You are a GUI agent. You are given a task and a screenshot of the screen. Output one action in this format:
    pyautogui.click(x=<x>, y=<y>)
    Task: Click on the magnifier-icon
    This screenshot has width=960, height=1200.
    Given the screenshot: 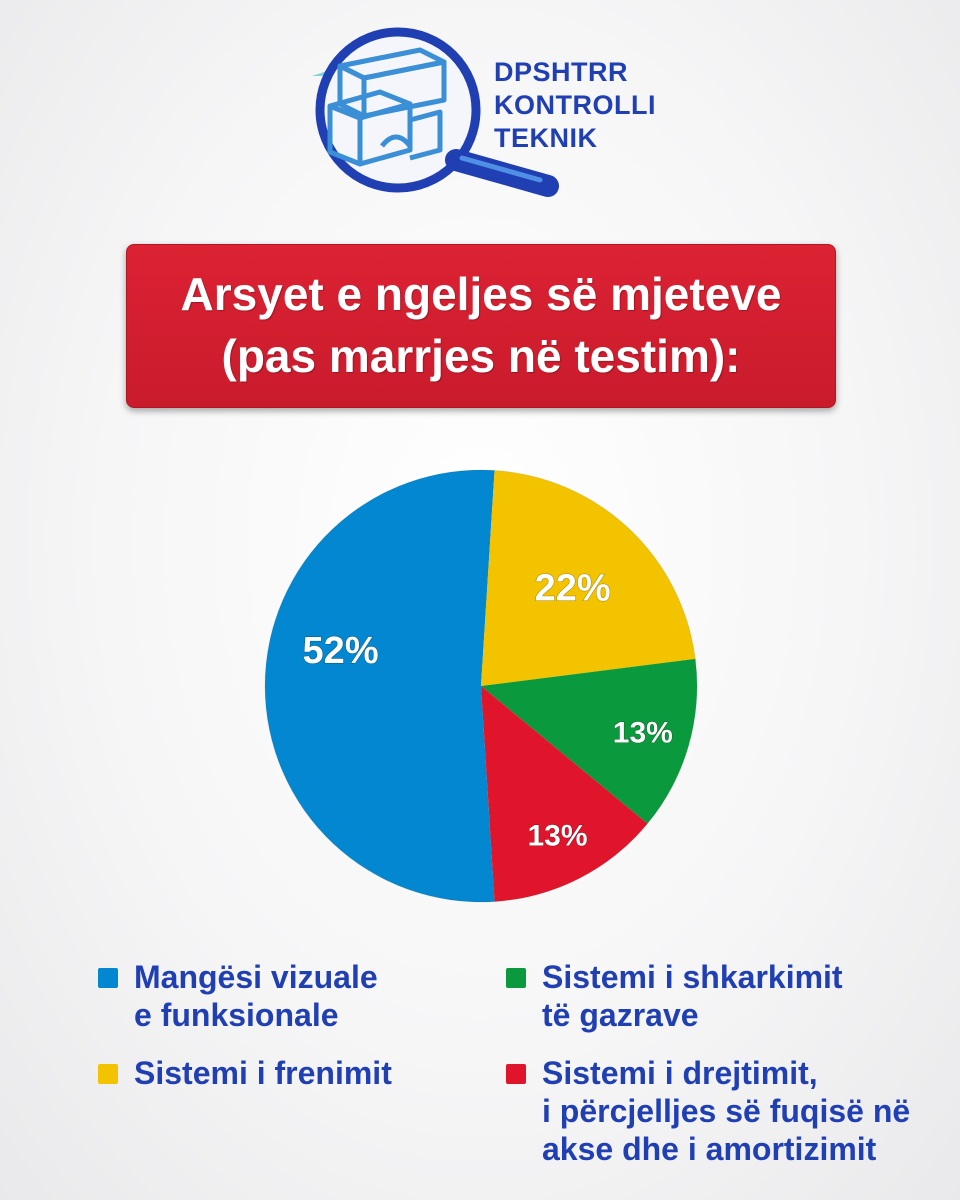 What is the action you would take?
    pyautogui.click(x=435, y=112)
    